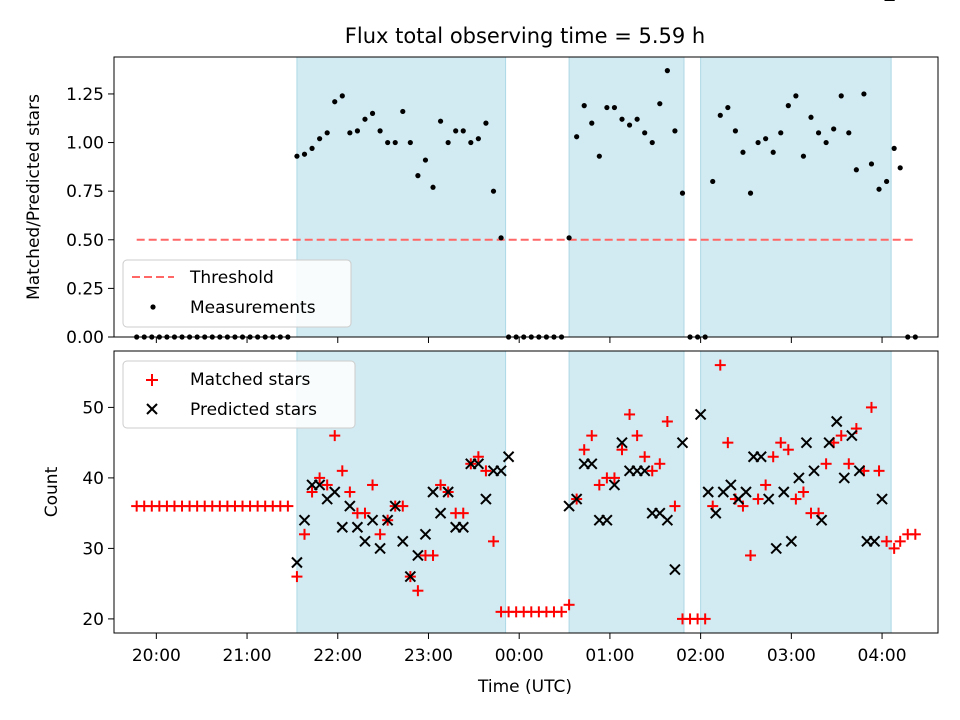 This screenshot has height=720, width=960. I want to click on x-tick-label: 23:00, so click(428, 656).